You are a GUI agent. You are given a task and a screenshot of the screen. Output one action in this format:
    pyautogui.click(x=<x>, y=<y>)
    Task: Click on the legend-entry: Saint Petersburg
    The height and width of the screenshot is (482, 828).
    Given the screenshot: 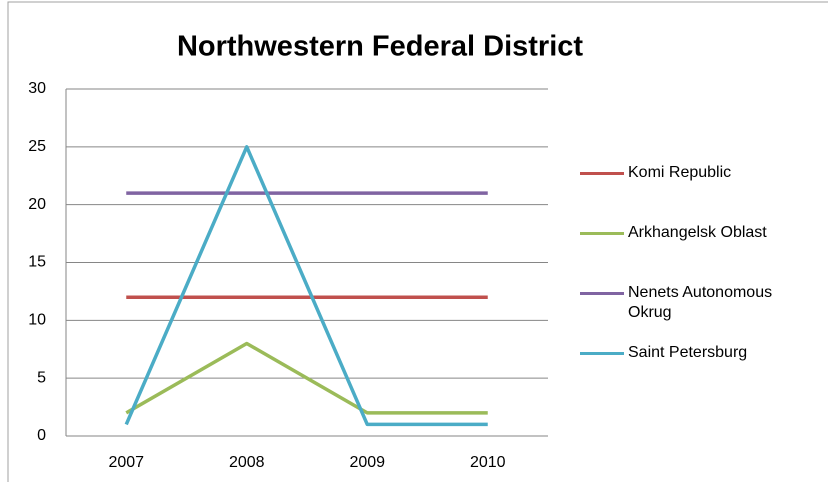 What is the action you would take?
    pyautogui.click(x=699, y=353)
    